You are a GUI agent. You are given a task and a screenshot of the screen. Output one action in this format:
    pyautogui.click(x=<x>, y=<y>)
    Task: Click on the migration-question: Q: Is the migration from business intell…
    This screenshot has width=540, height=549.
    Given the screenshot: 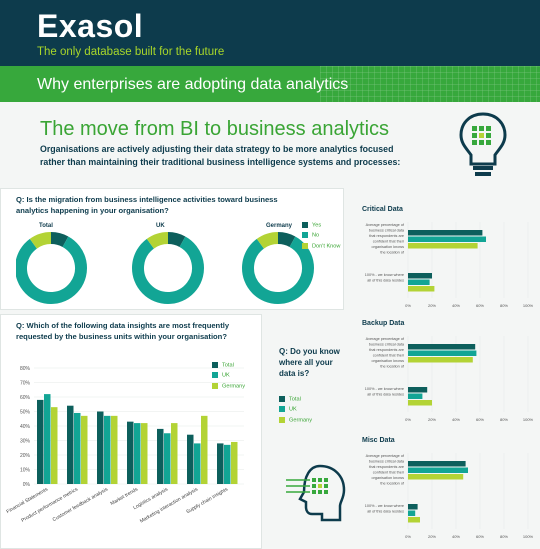 What is the action you would take?
    pyautogui.click(x=147, y=205)
    